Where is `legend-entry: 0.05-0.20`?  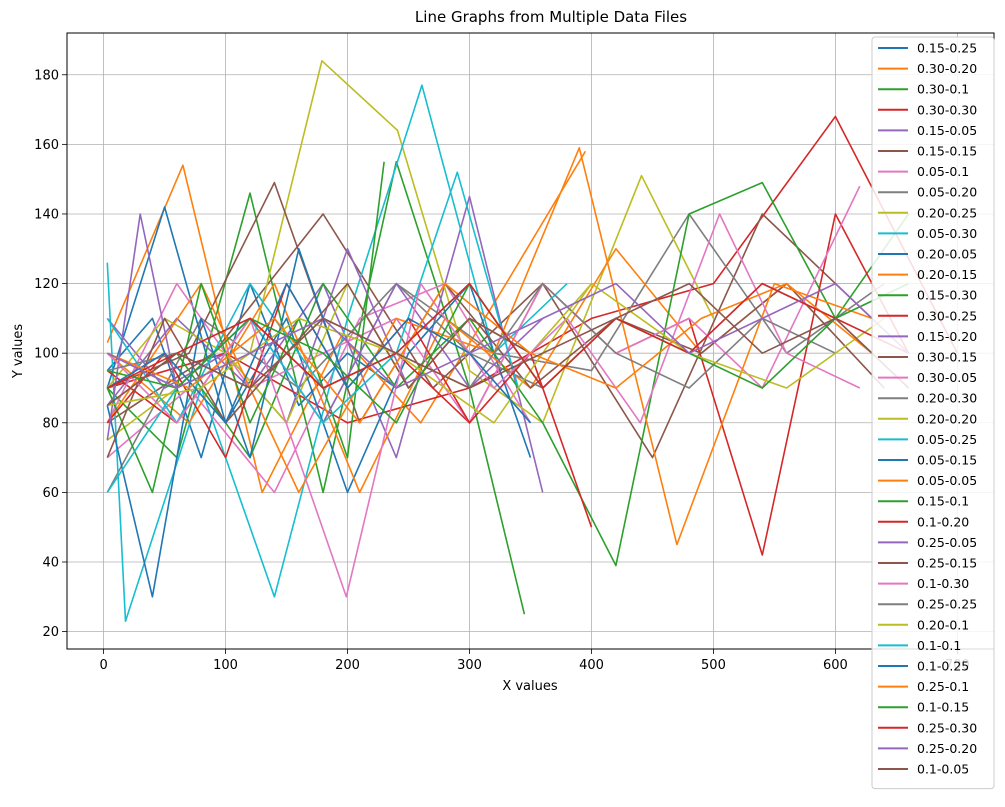 legend-entry: 0.05-0.20 is located at coordinates (947, 192).